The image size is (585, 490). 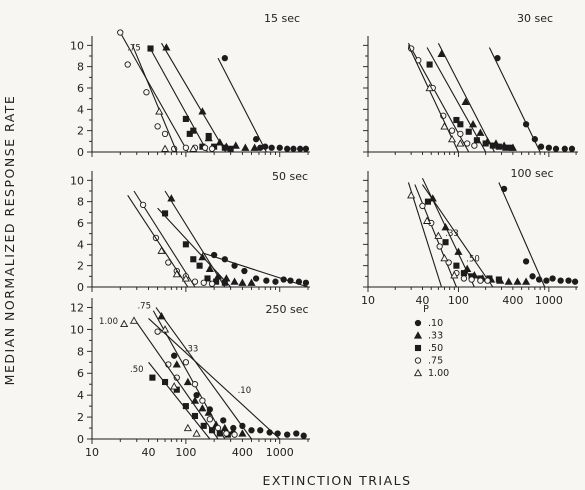 I want to click on y-tick-label: 4, so click(x=80, y=244).